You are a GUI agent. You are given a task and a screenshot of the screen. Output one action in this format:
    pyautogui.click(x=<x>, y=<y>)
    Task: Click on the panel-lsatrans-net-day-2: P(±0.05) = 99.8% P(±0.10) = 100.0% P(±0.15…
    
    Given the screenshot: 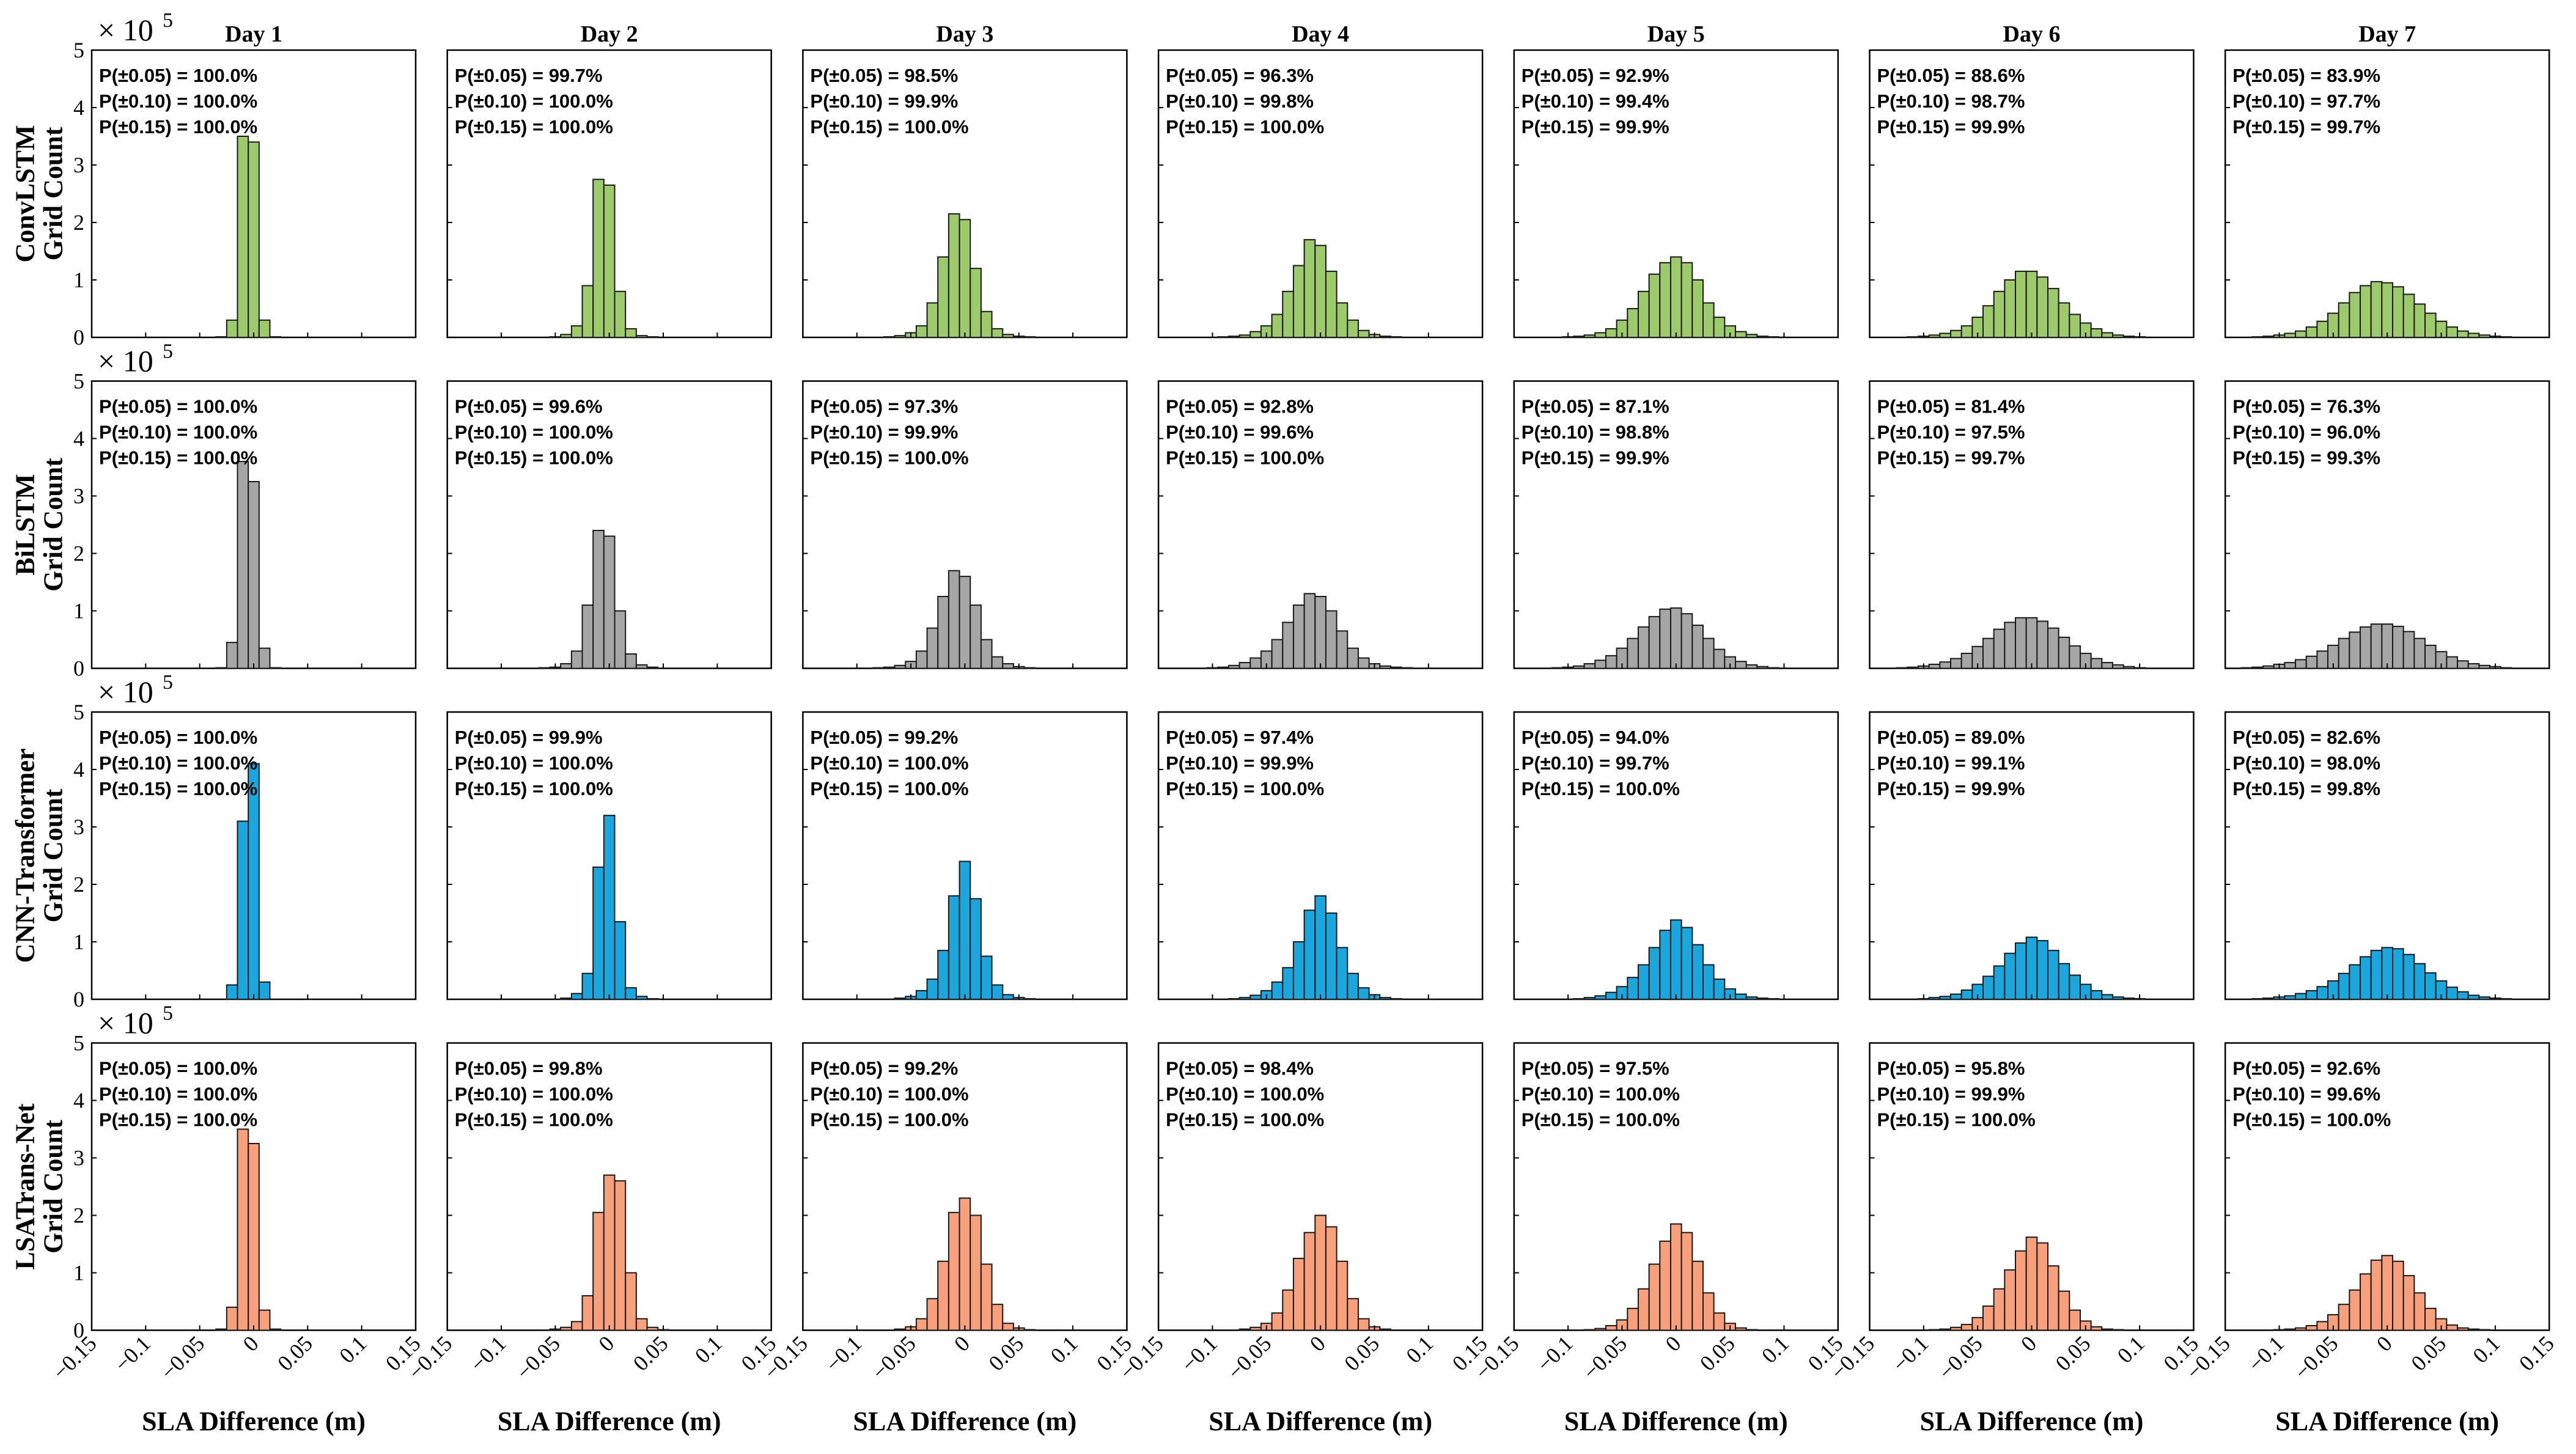 What is the action you would take?
    pyautogui.click(x=592, y=1239)
    